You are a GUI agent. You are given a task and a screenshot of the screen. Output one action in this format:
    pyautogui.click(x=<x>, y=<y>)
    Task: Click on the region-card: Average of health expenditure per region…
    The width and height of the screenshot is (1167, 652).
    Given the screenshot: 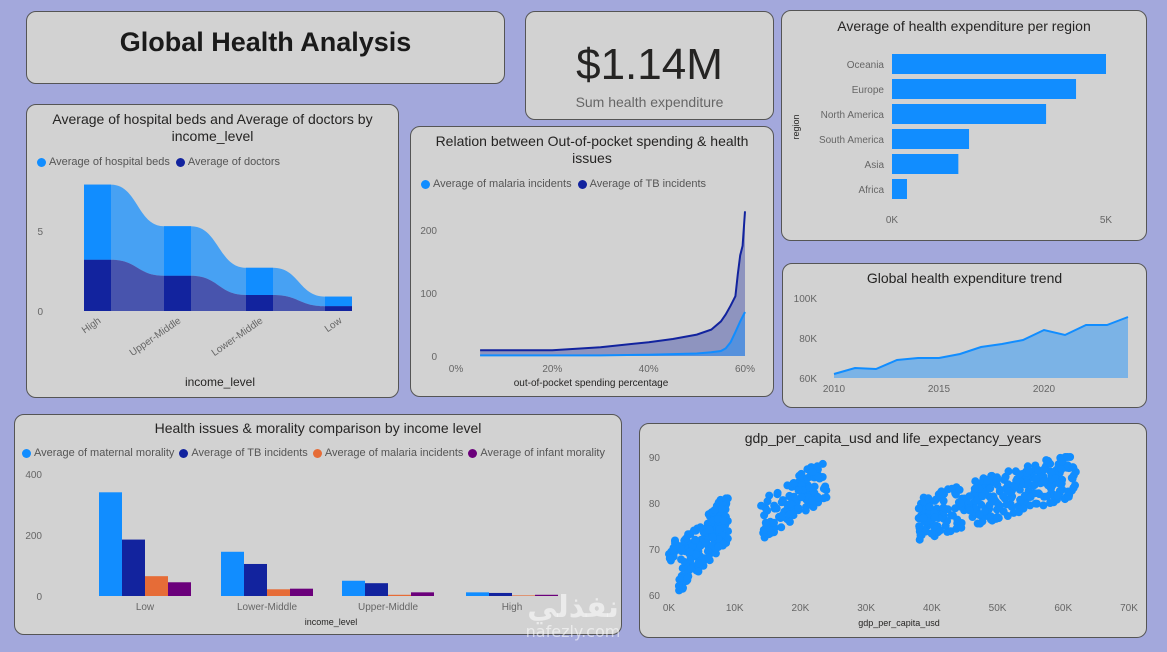 What is the action you would take?
    pyautogui.click(x=964, y=125)
    